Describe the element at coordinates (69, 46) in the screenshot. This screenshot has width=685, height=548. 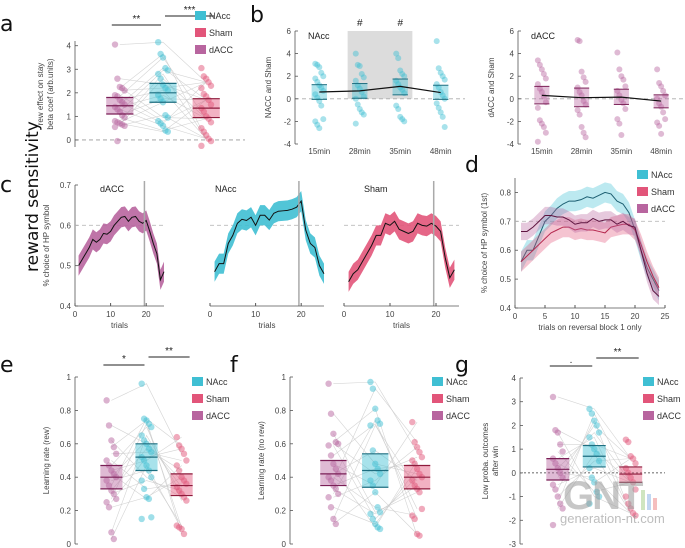
I see `a-y-tick-label: 4` at that location.